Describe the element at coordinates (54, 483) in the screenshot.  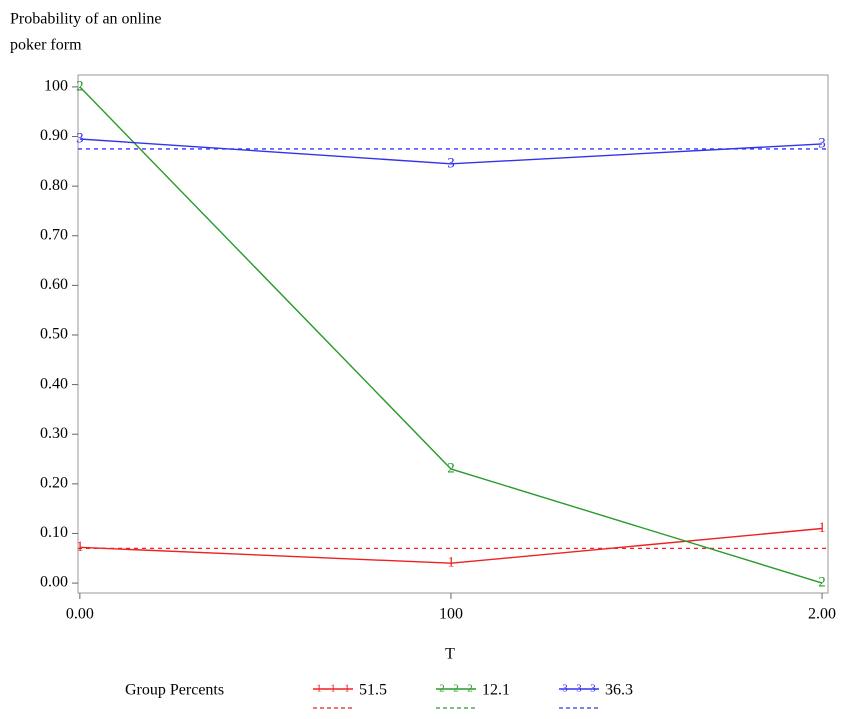
I see `y-tick-label: 0.20` at that location.